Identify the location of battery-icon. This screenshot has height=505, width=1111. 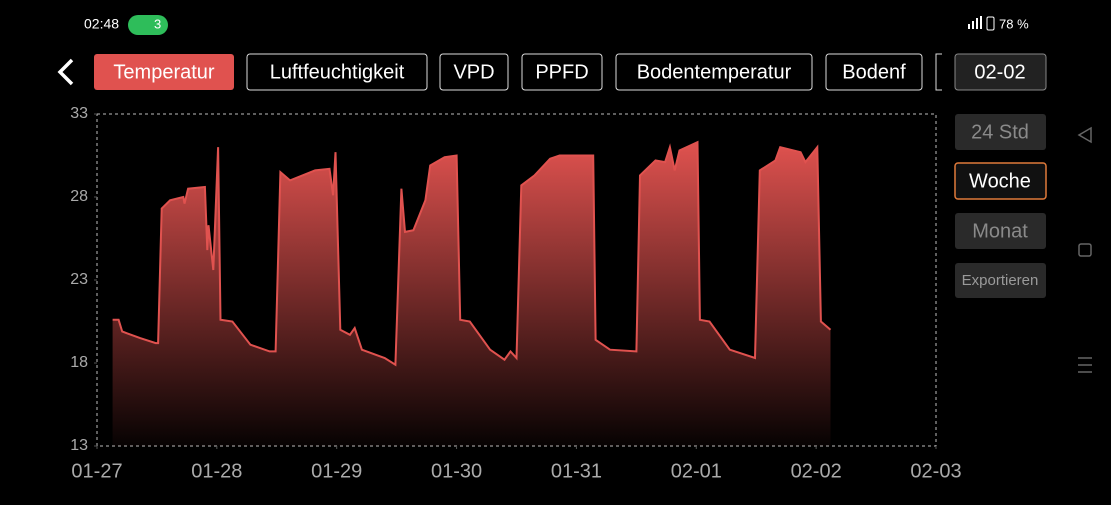
(990, 23).